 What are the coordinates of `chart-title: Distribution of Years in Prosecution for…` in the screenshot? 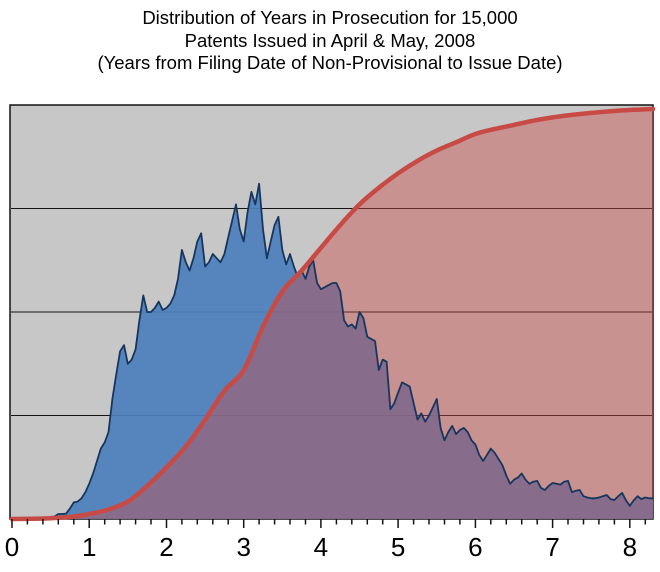 It's located at (330, 41).